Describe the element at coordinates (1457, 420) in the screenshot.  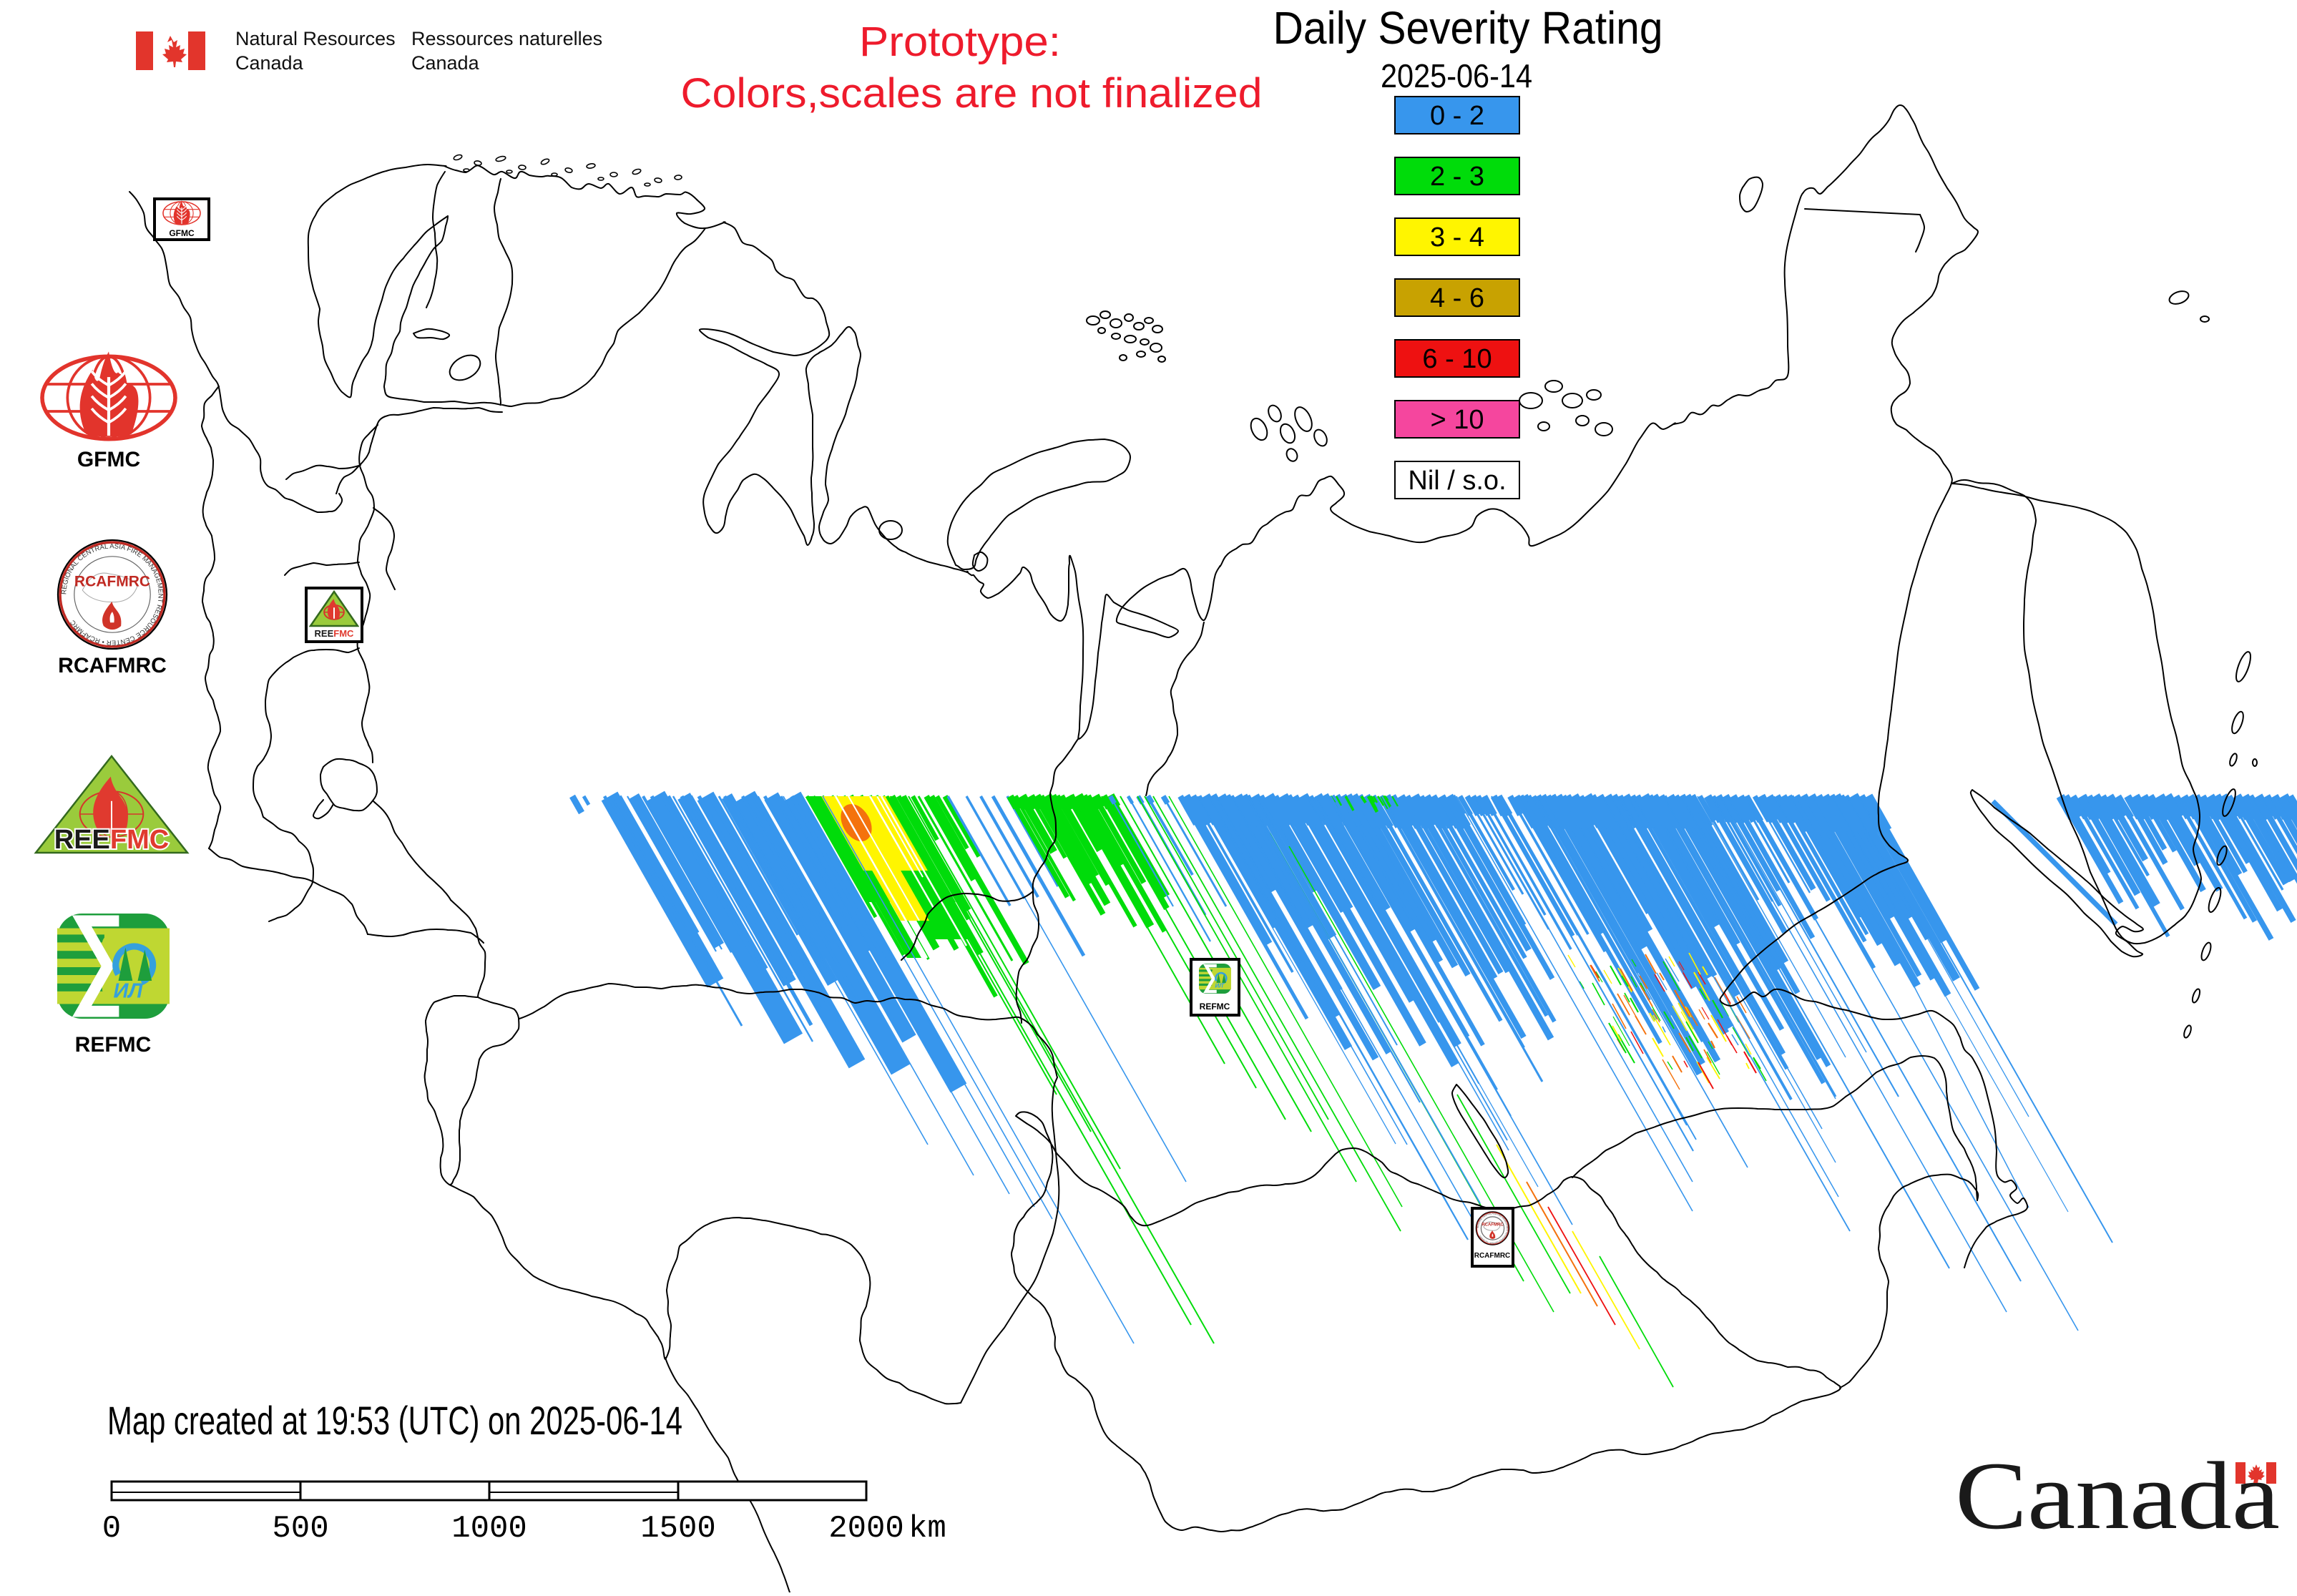
I see `svg-text: > 10` at that location.